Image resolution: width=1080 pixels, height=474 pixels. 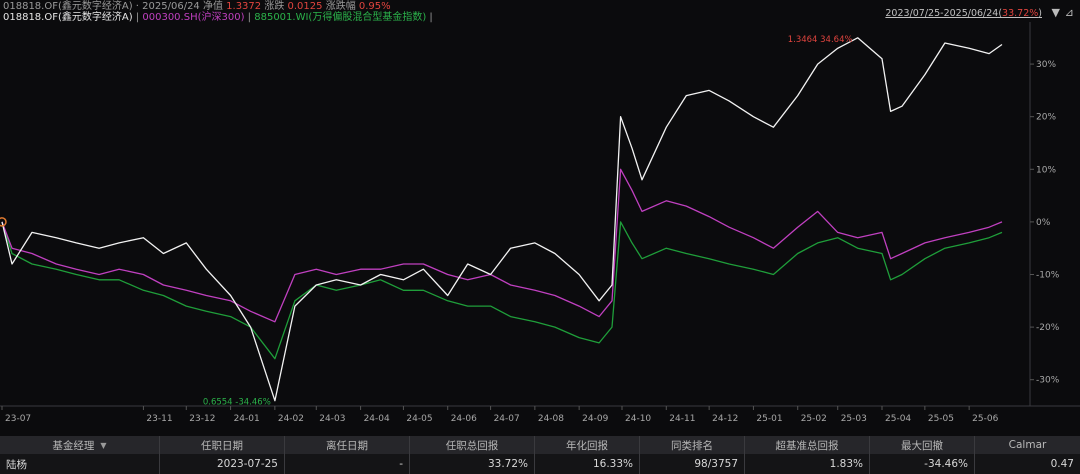 I want to click on col-calmar: Calmar, so click(x=1027, y=445).